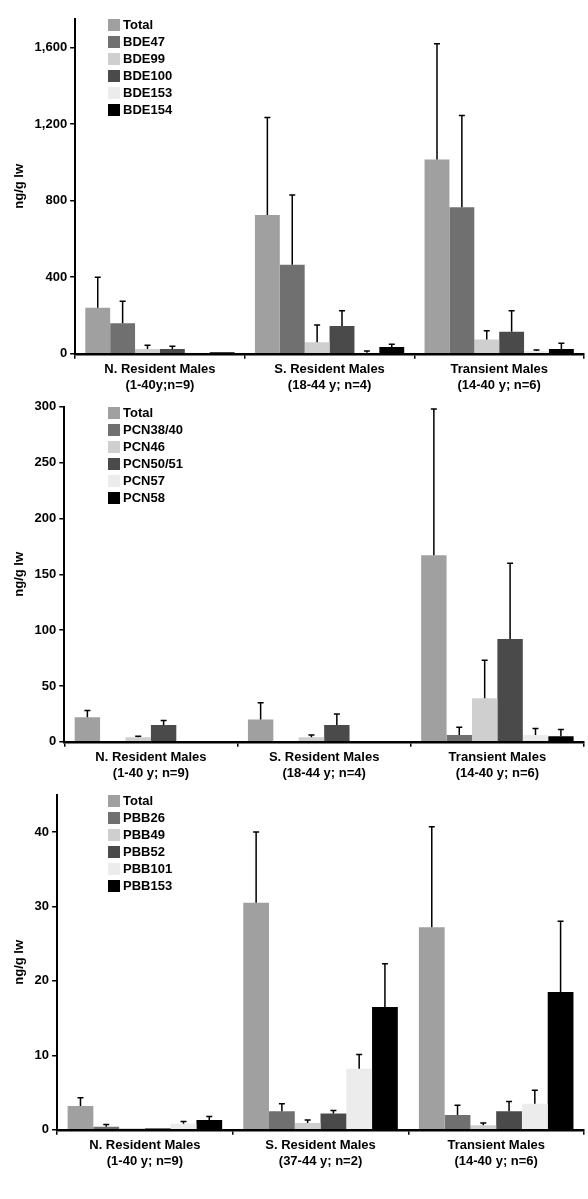 The image size is (588, 1199). Describe the element at coordinates (153, 429) in the screenshot. I see `legend-label: PCN38/40` at that location.